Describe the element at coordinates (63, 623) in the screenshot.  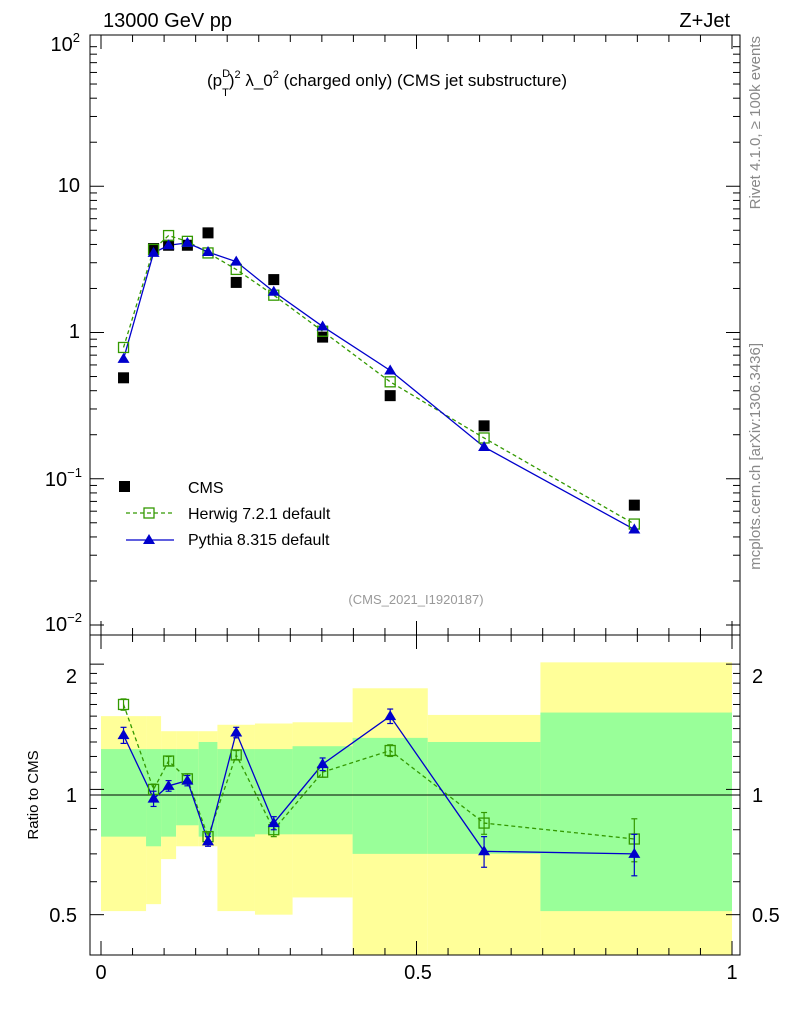
I see `ytick-label-0.01: 10⁻²` at that location.